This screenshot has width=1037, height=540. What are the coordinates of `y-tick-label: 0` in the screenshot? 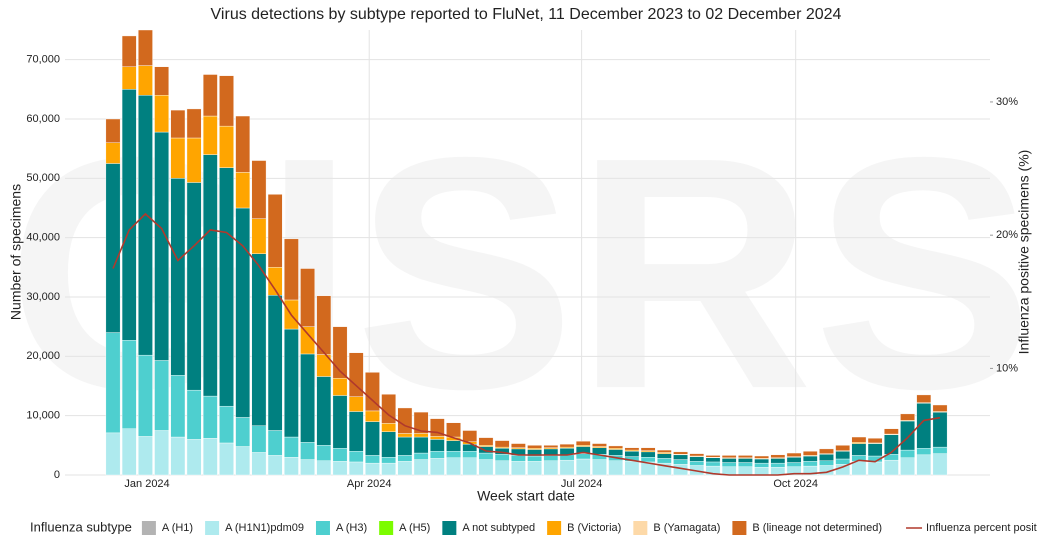 It's located at (57, 475).